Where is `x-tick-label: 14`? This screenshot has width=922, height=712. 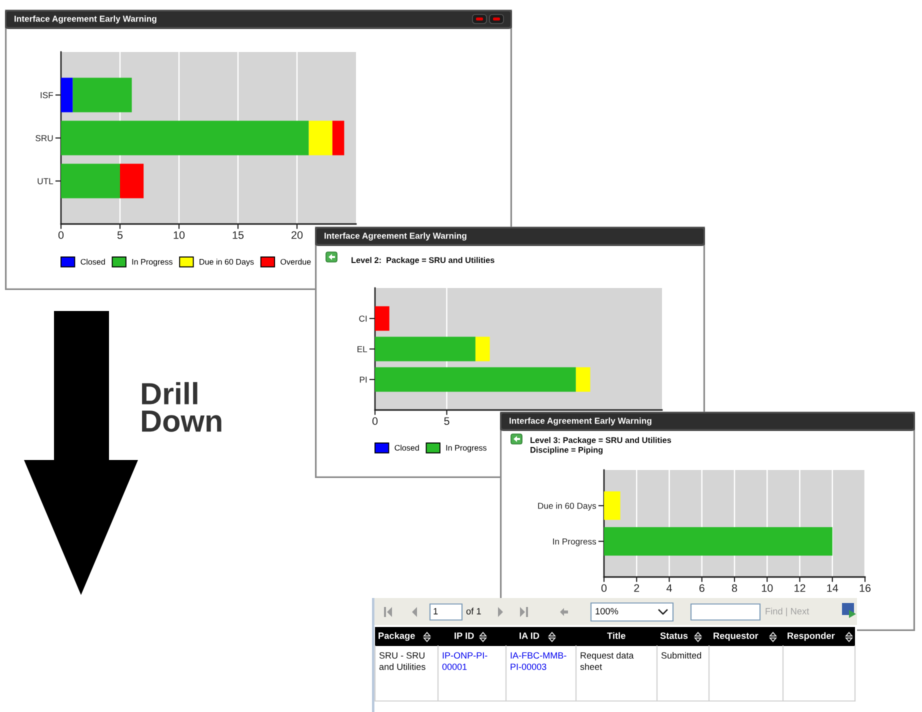 x-tick-label: 14 is located at coordinates (832, 588).